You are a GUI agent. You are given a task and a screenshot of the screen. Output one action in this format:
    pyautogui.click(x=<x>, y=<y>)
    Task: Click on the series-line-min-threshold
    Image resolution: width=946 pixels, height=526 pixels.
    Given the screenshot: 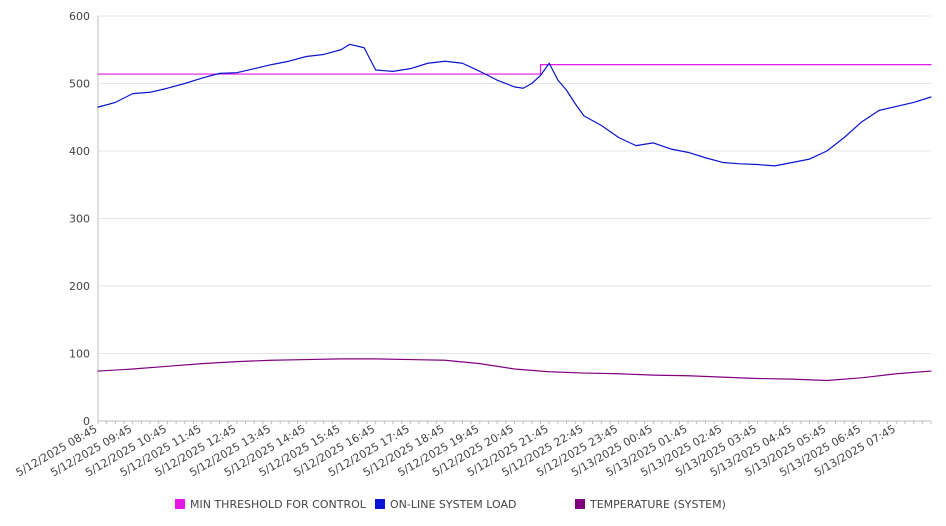 What is the action you would take?
    pyautogui.click(x=514, y=69)
    